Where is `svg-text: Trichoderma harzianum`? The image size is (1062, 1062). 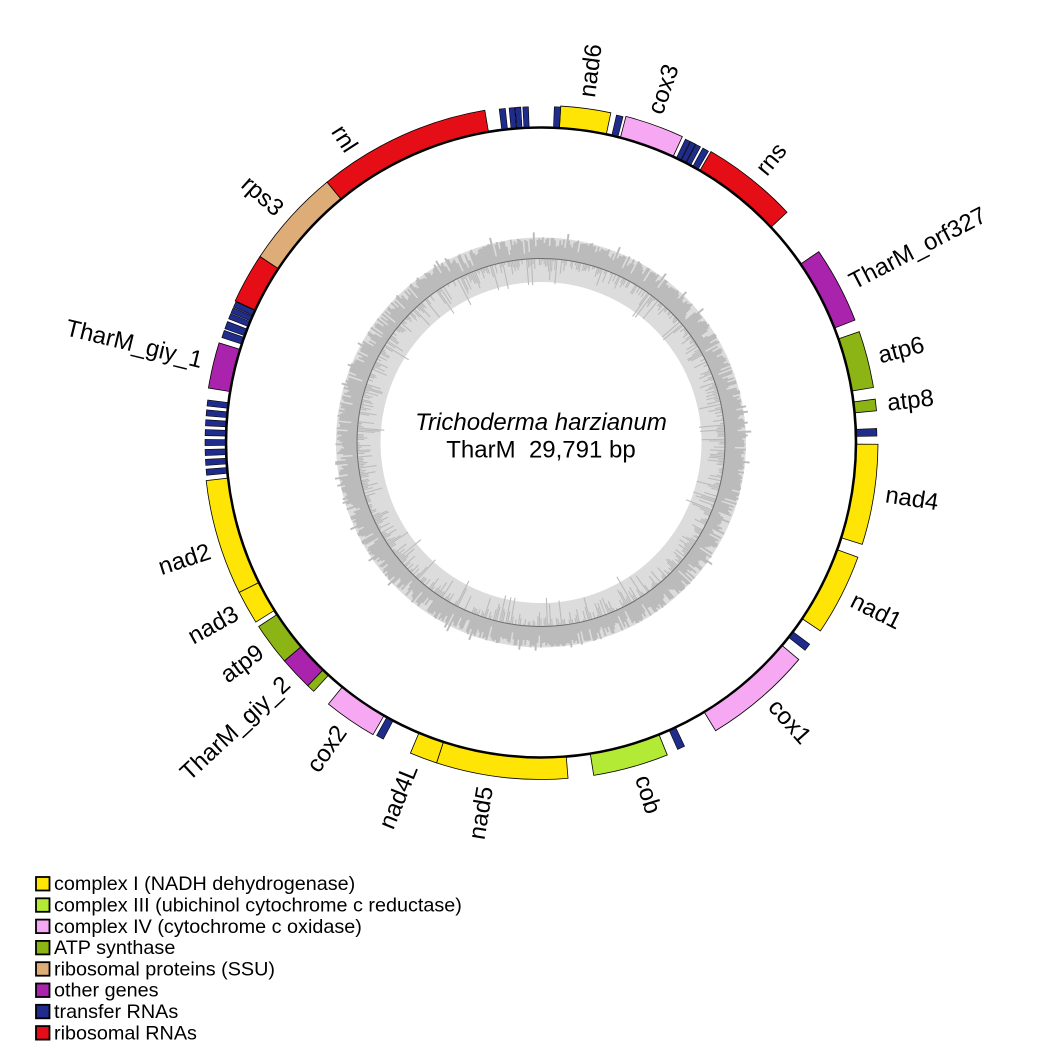 svg-text: Trichoderma harzianum is located at coordinates (541, 422).